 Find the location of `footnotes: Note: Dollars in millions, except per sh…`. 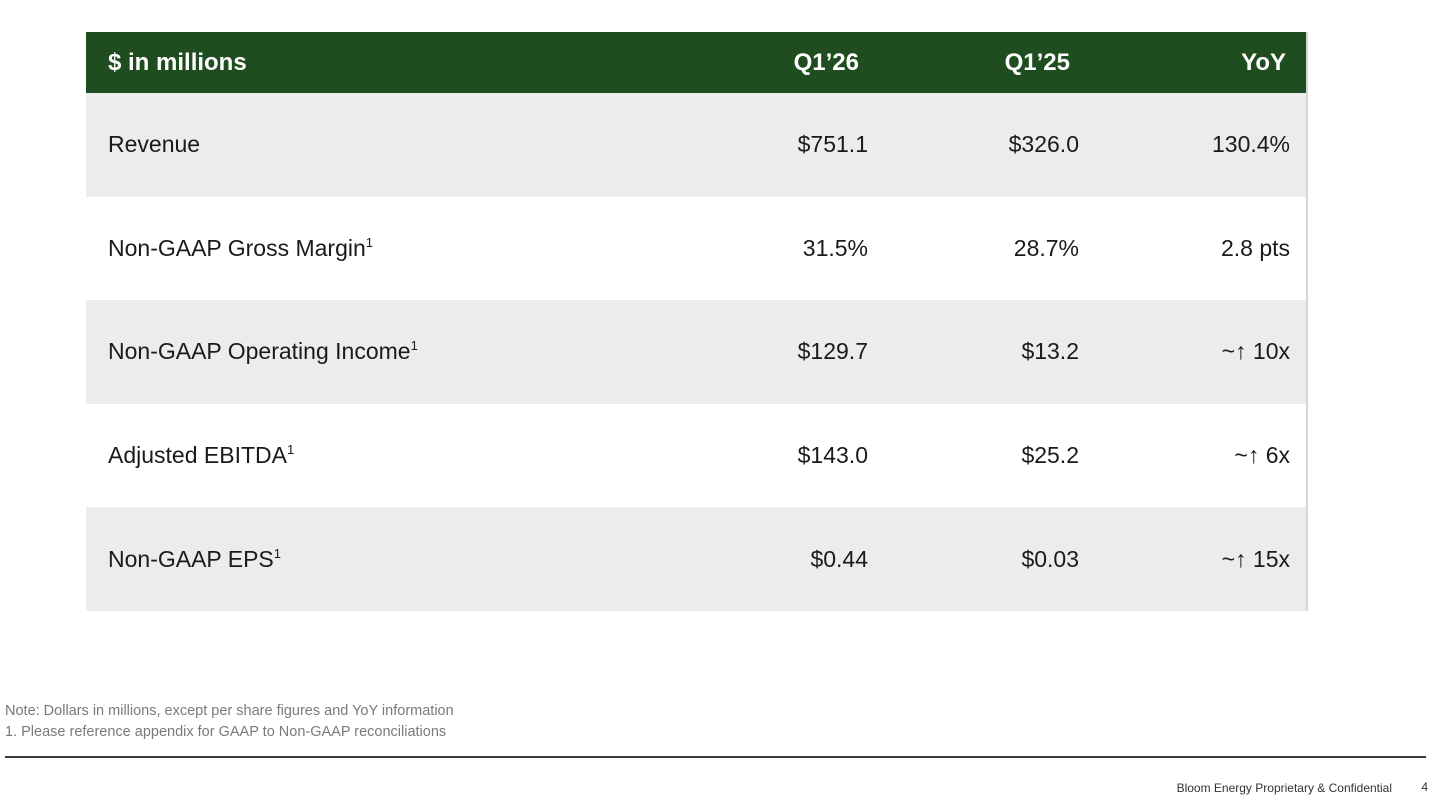

footnotes: Note: Dollars in millions, except per sh… is located at coordinates (229, 722).